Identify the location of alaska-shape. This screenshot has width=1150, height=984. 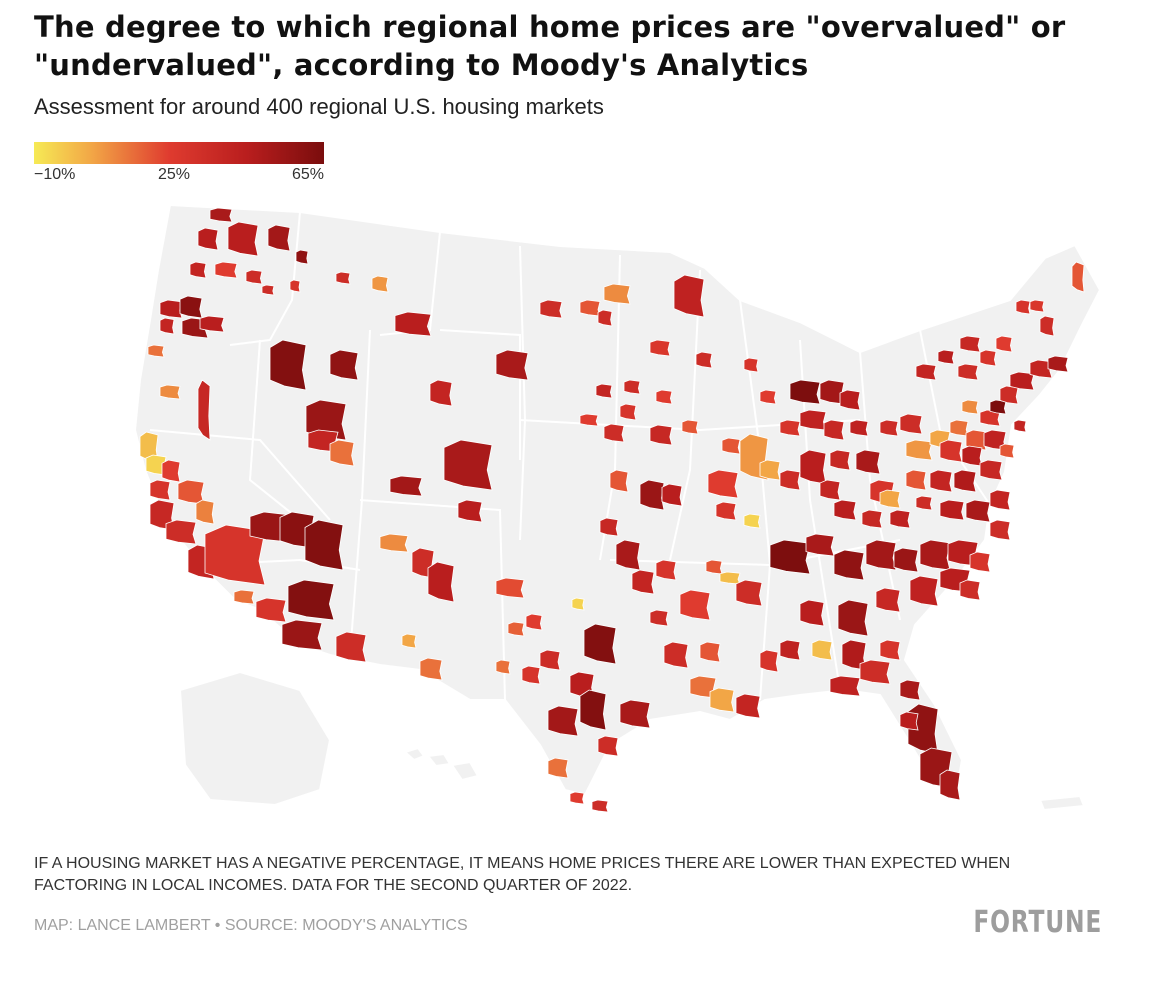
(255, 738).